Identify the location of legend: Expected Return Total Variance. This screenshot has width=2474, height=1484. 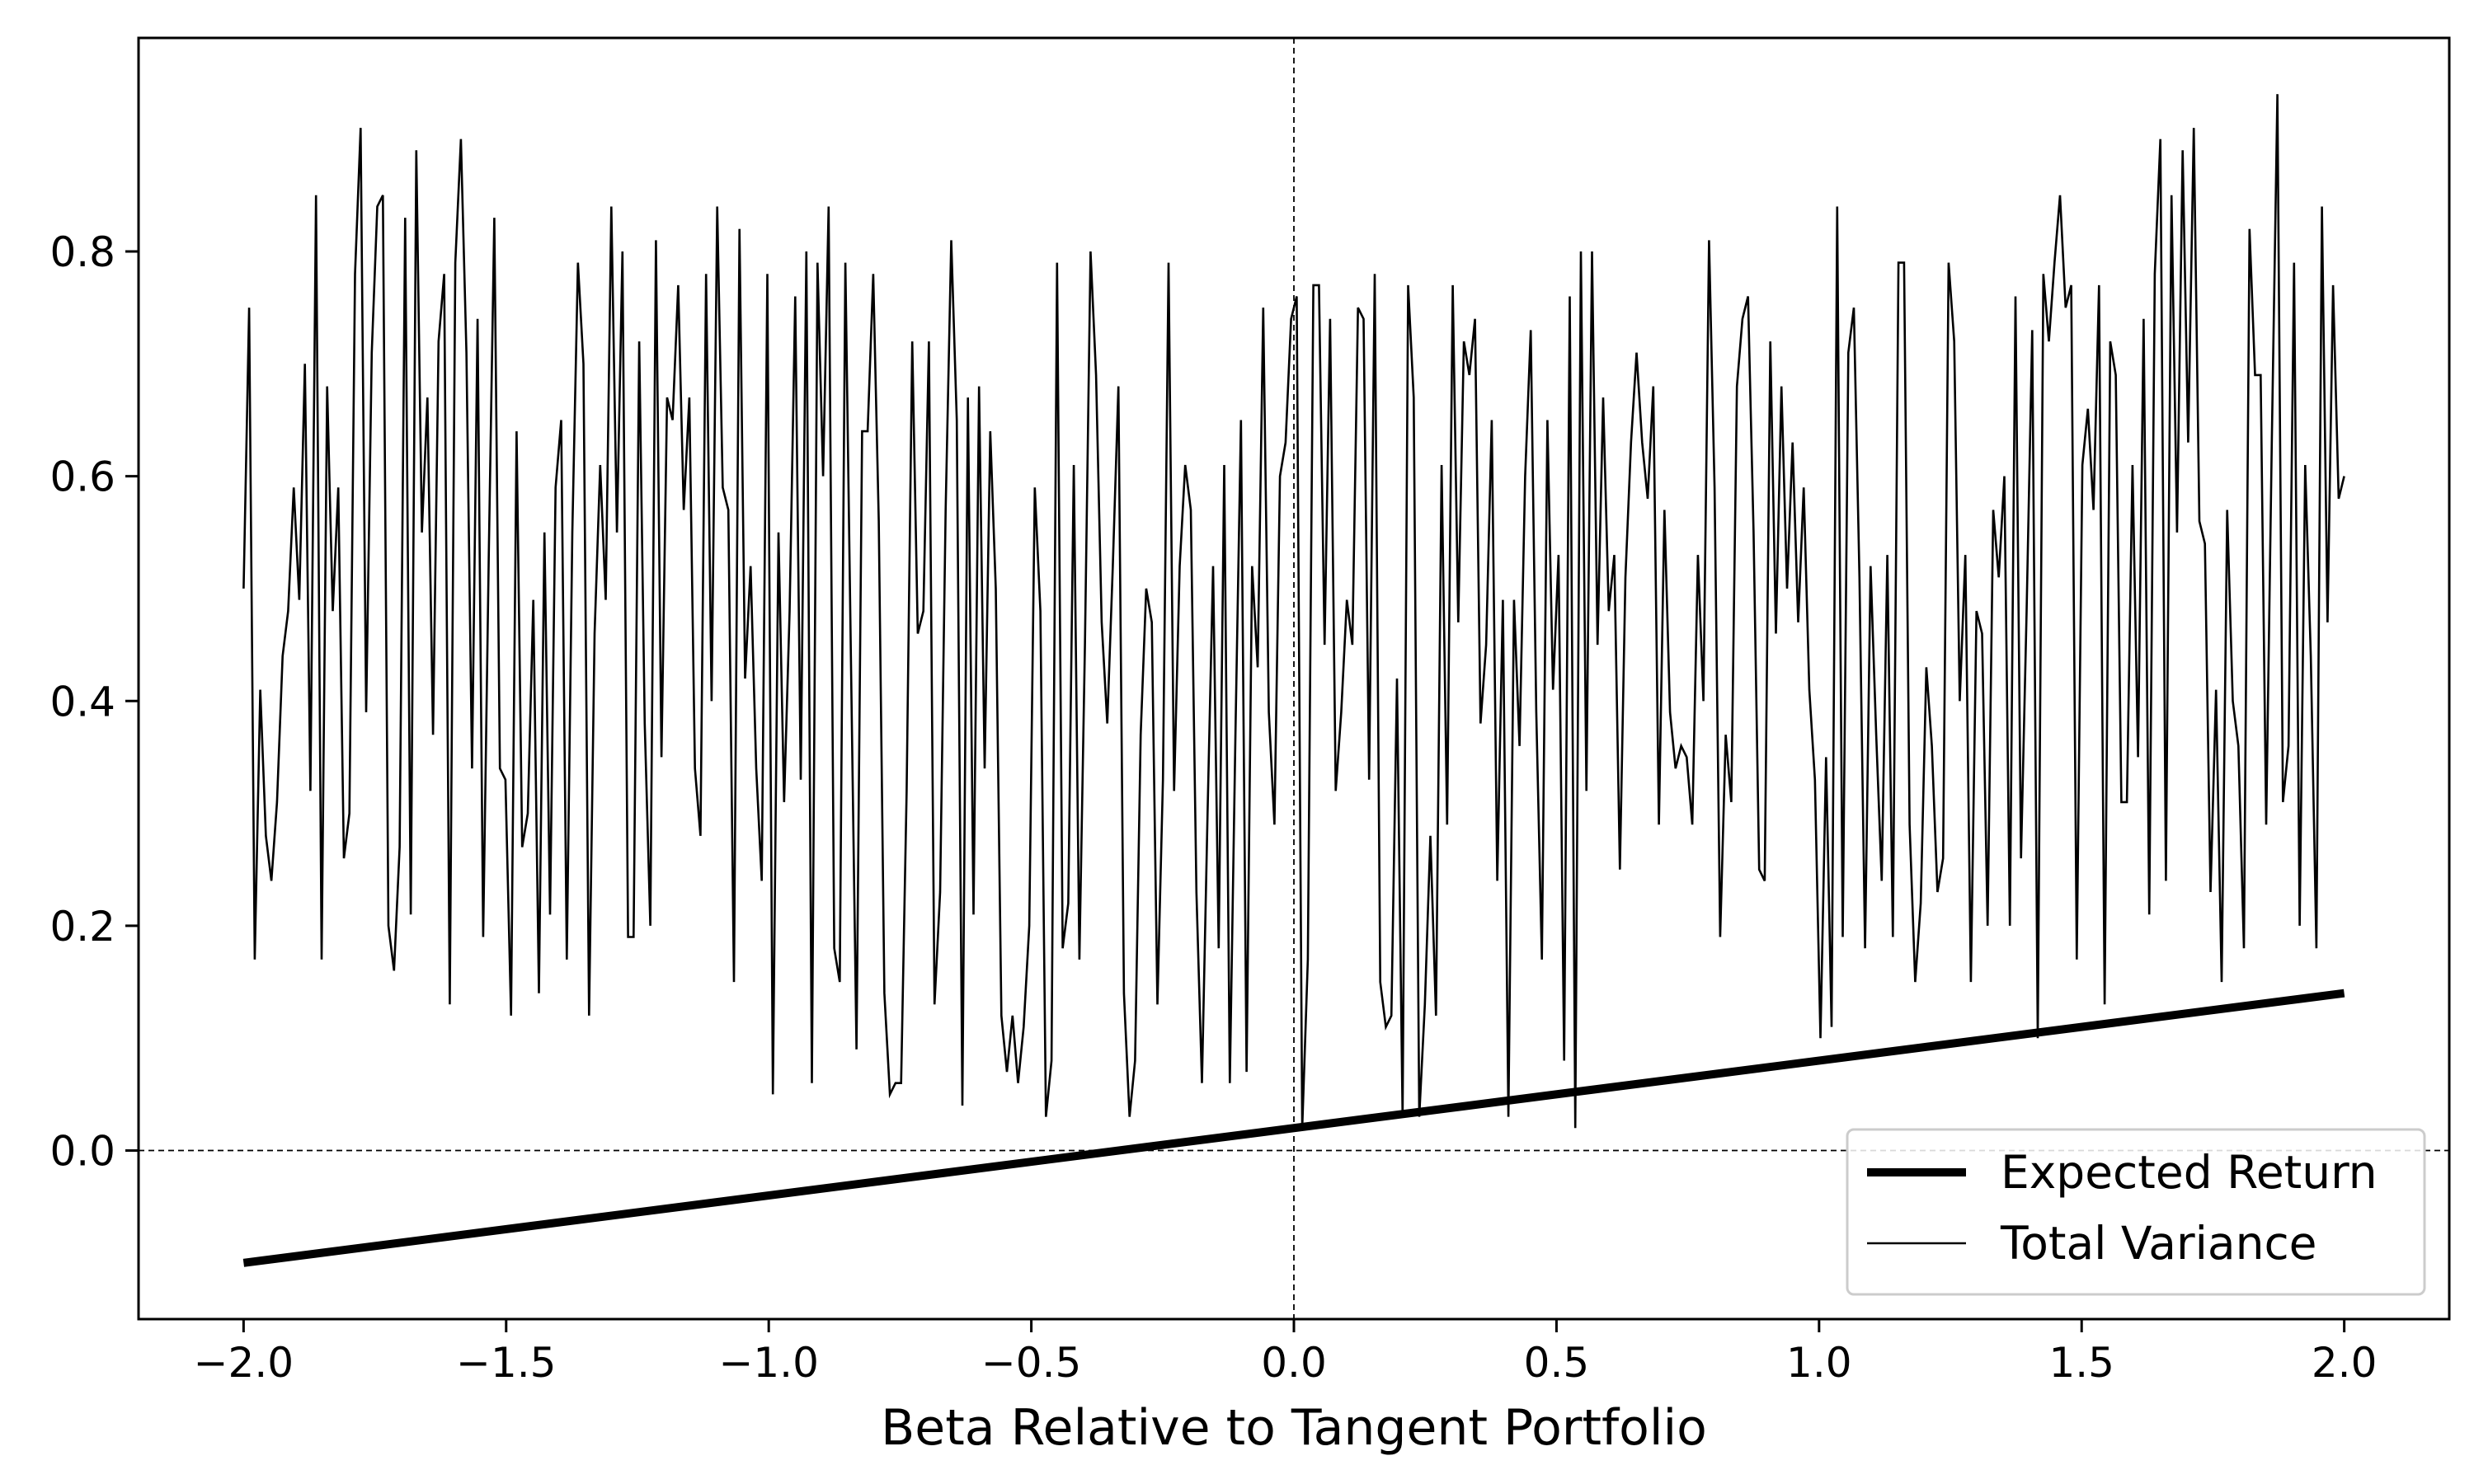
(2136, 1212).